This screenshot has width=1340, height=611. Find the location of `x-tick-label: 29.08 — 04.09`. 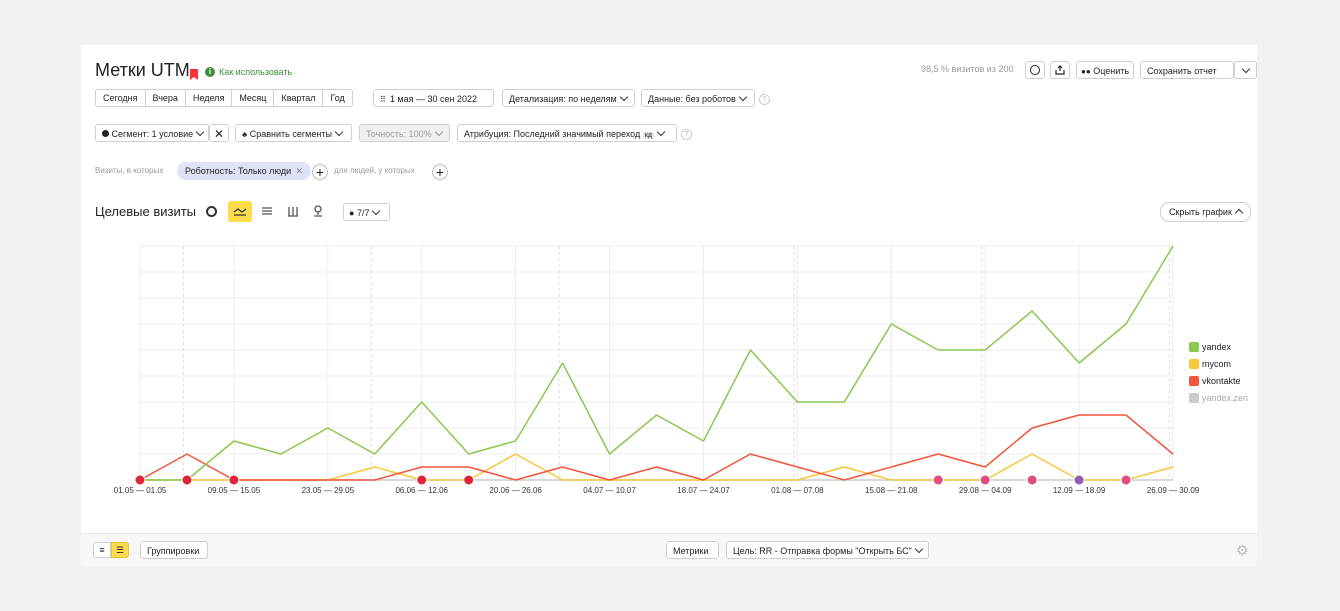

x-tick-label: 29.08 — 04.09 is located at coordinates (985, 490).